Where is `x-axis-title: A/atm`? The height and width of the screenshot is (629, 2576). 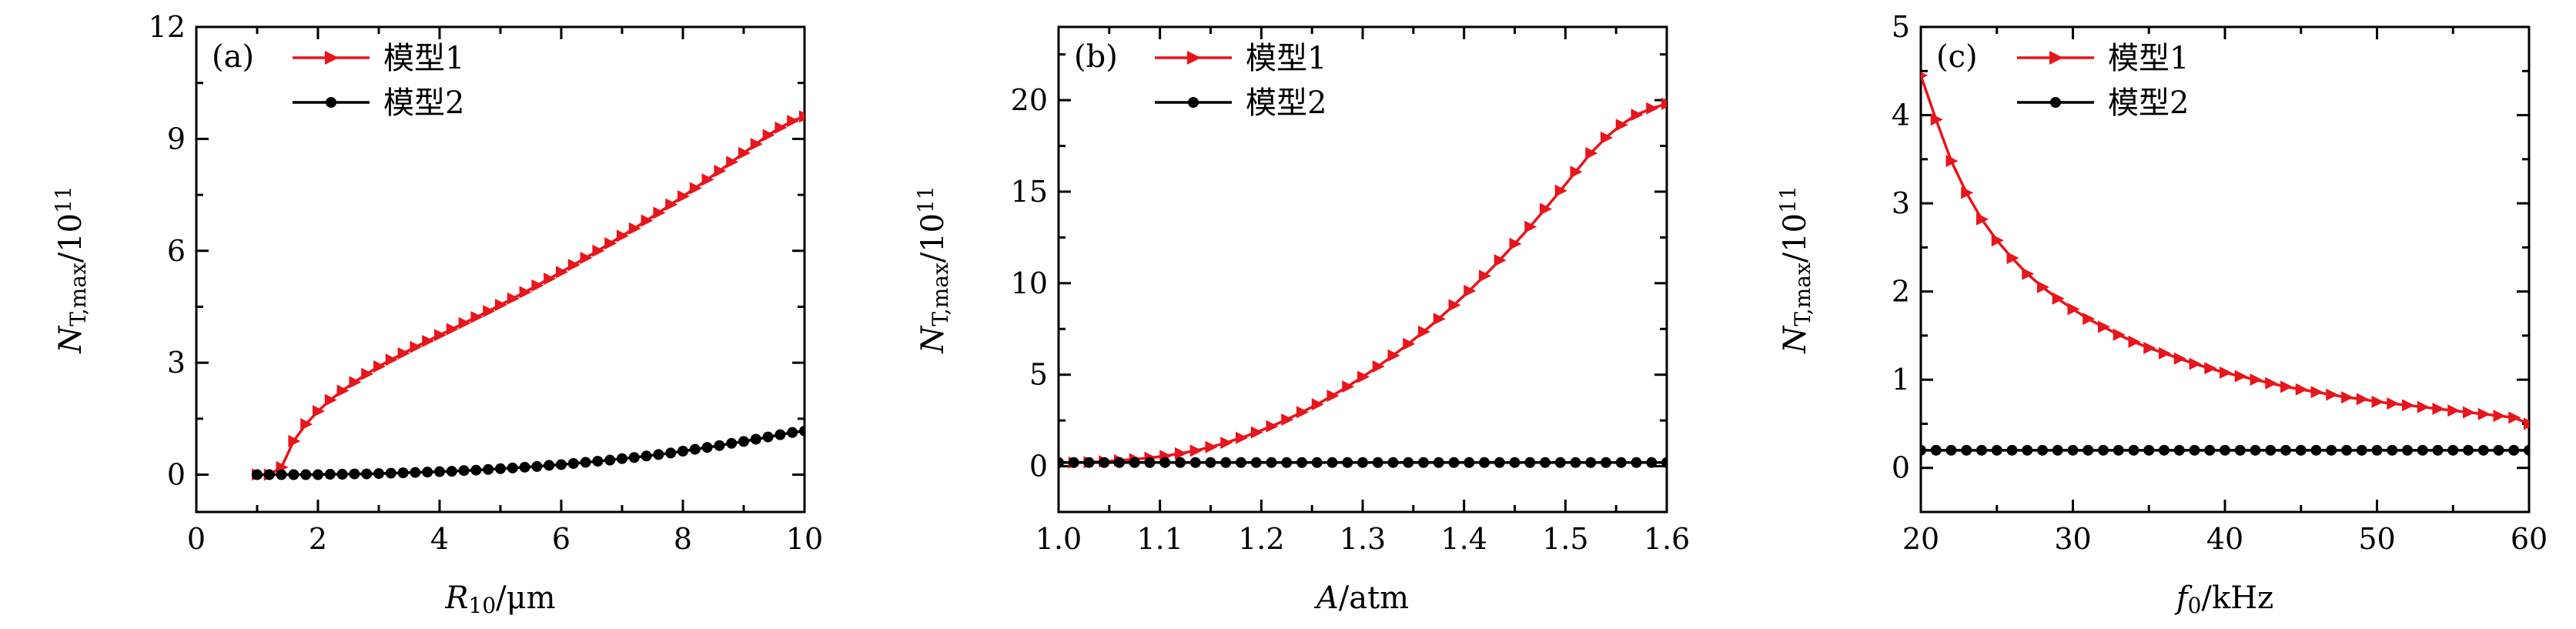 x-axis-title: A/atm is located at coordinates (1361, 598).